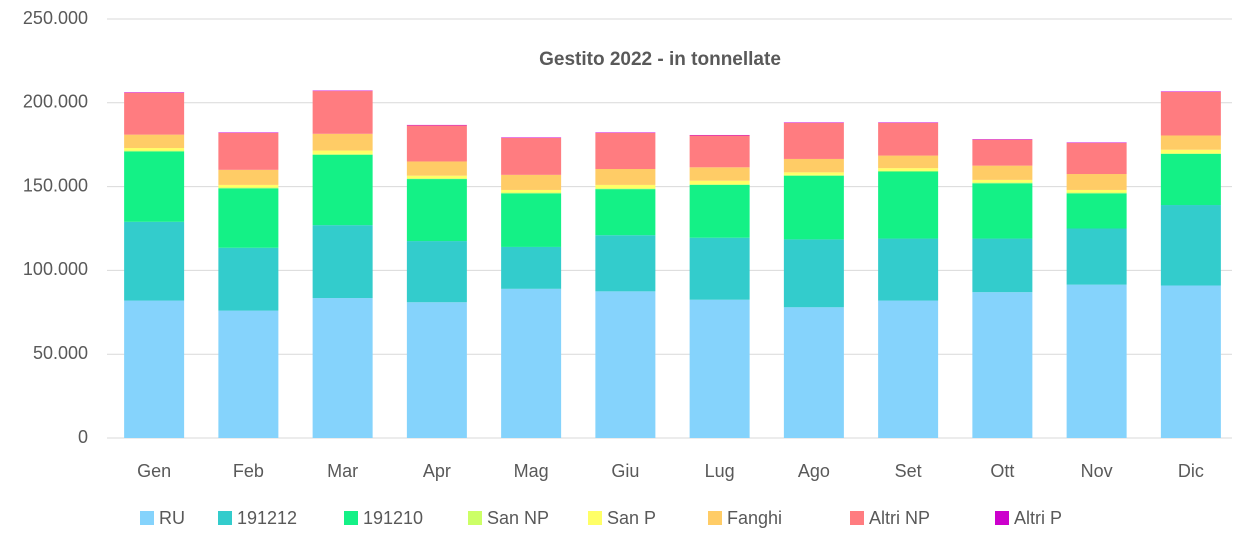  Describe the element at coordinates (720, 471) in the screenshot. I see `x-tick-label: Lug` at that location.